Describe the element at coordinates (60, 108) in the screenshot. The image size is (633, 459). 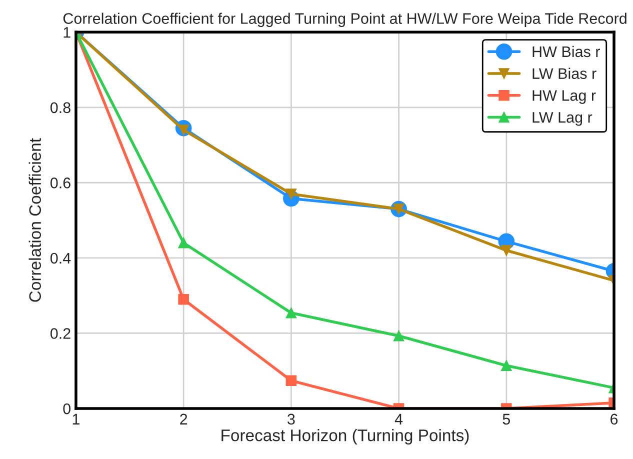
I see `y-tick-label: 0.8` at that location.